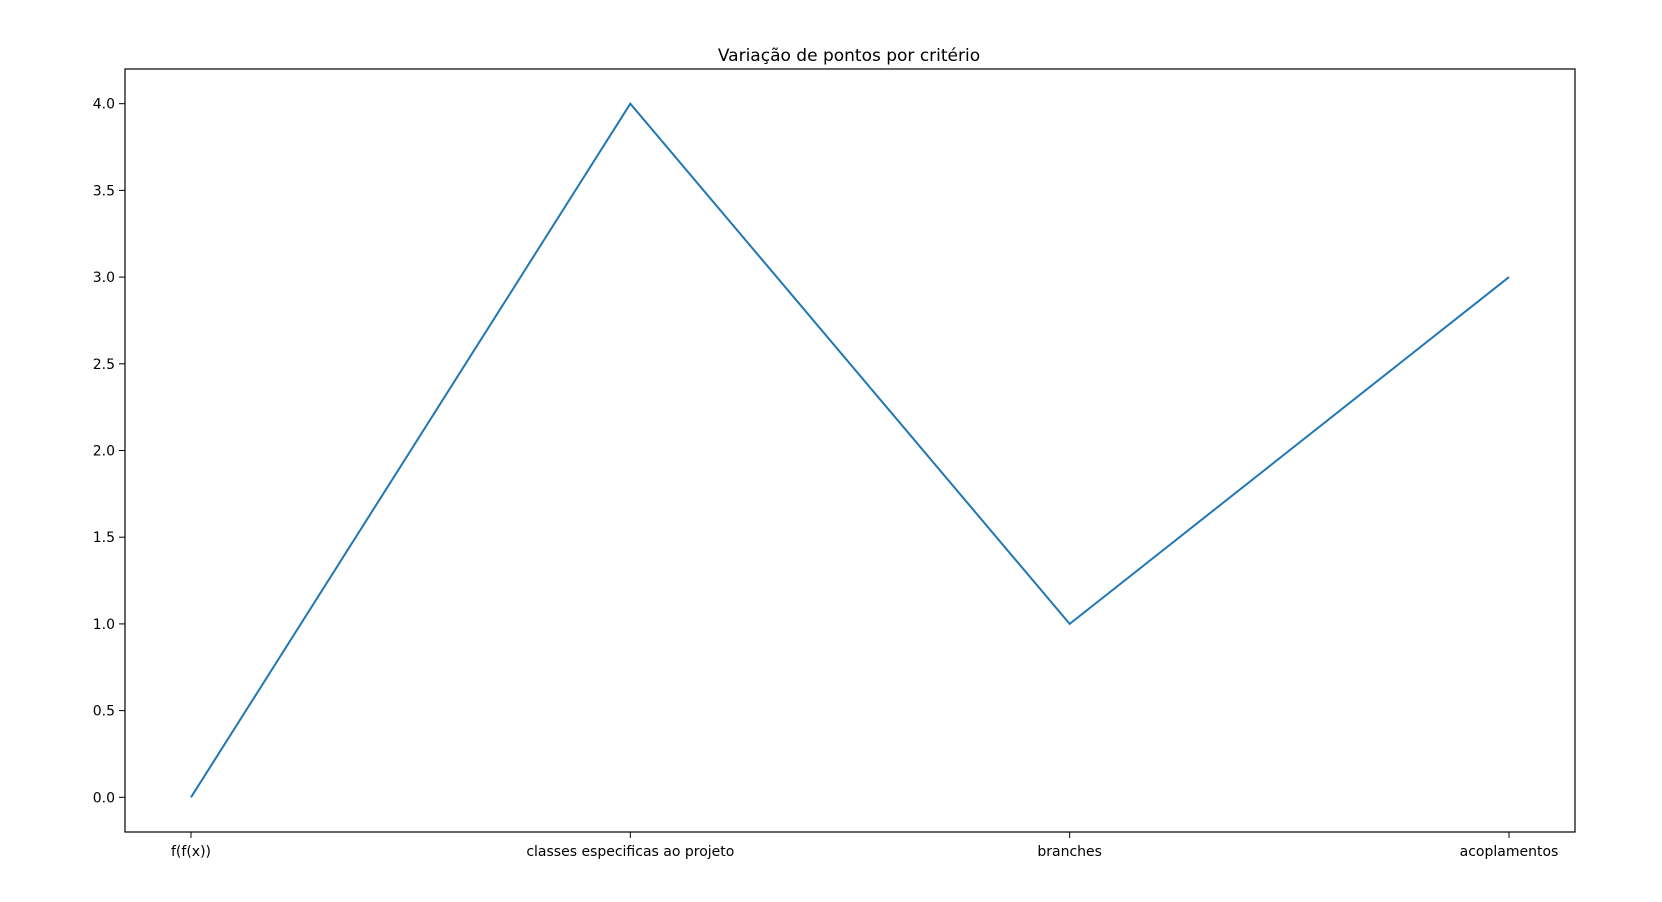 The height and width of the screenshot is (902, 1662). What do you see at coordinates (104, 365) in the screenshot?
I see `y-tick-label: 2.5` at bounding box center [104, 365].